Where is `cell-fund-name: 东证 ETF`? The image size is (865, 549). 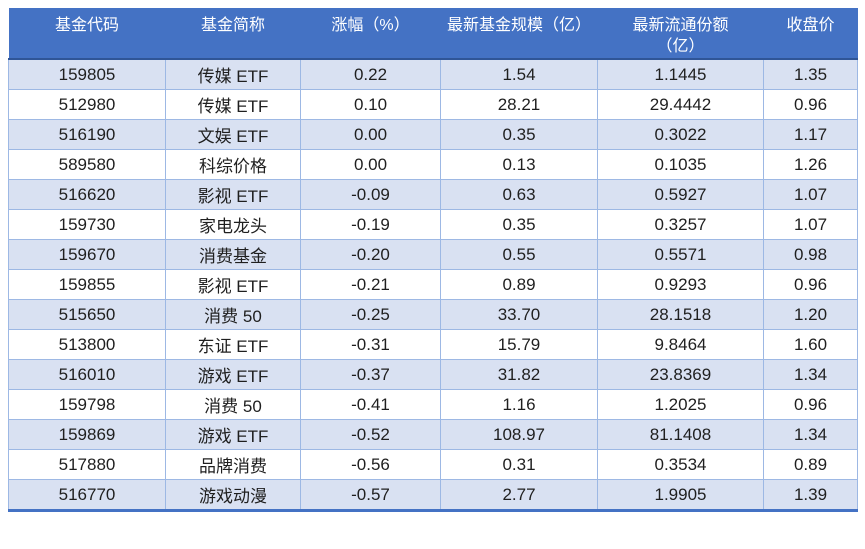
cell-fund-name: 东证 ETF is located at coordinates (233, 344).